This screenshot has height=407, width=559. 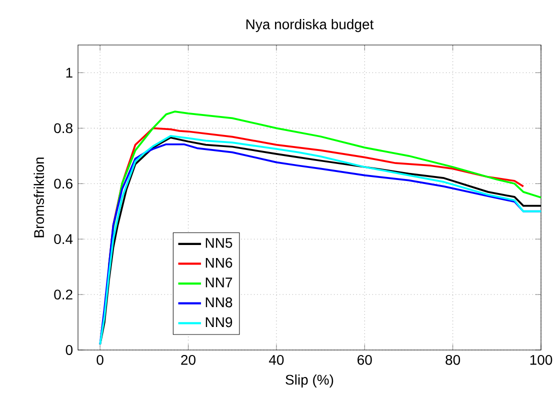 What do you see at coordinates (310, 25) in the screenshot?
I see `chart-title: Nya nordiska budget` at bounding box center [310, 25].